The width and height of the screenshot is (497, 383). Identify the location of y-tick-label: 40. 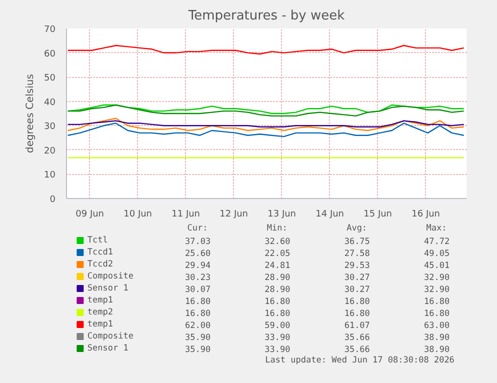
(50, 103).